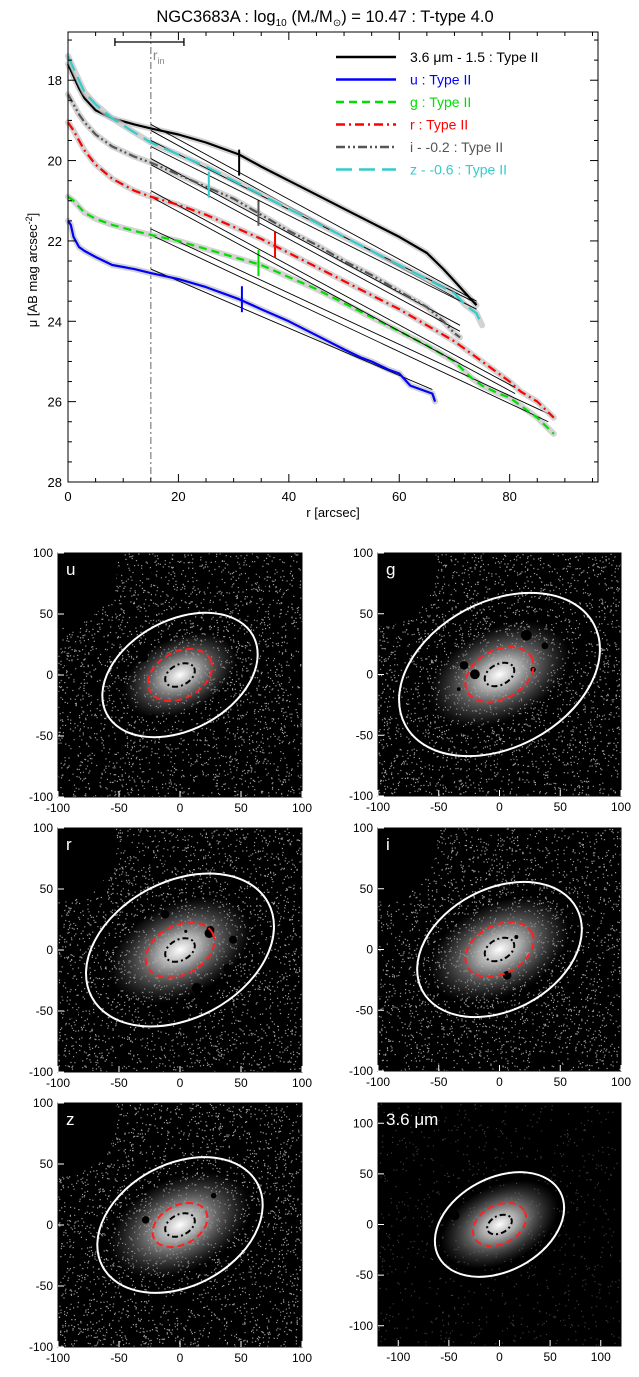 Image resolution: width=639 pixels, height=1377 pixels. What do you see at coordinates (456, 147) in the screenshot?
I see `legend-entry: i - -0.2 : Type II` at bounding box center [456, 147].